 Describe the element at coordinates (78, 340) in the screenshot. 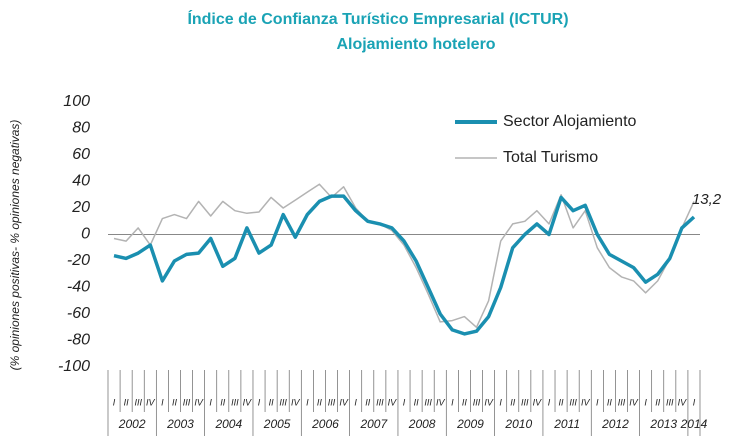

I see `y-tick-label: -80` at that location.